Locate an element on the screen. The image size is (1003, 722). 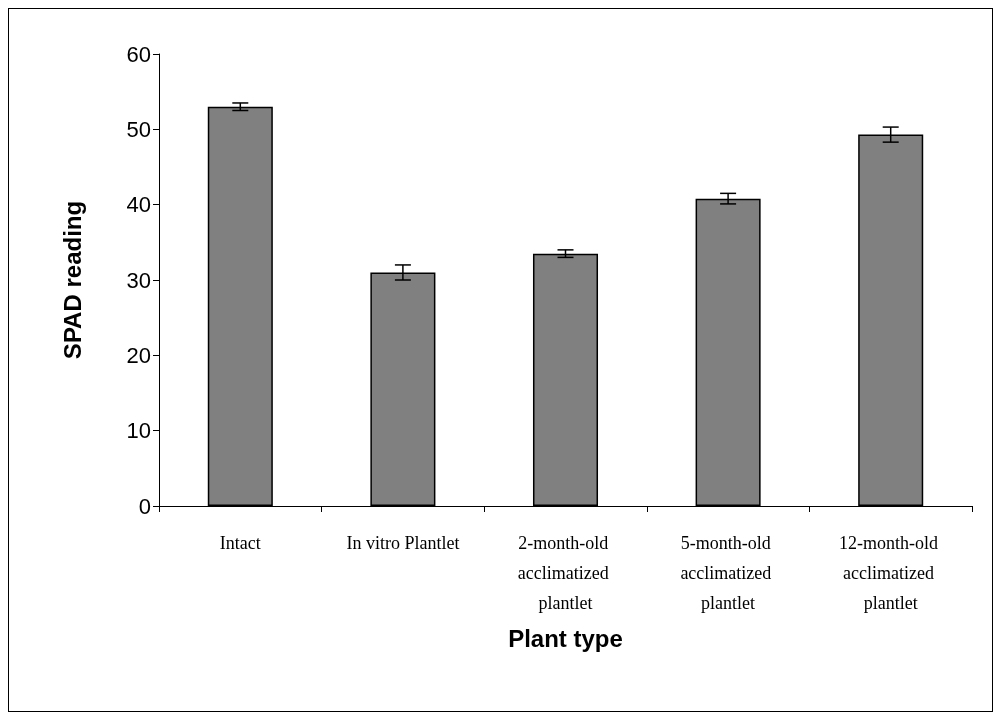
y-tick-label: 60 is located at coordinates (138, 54).